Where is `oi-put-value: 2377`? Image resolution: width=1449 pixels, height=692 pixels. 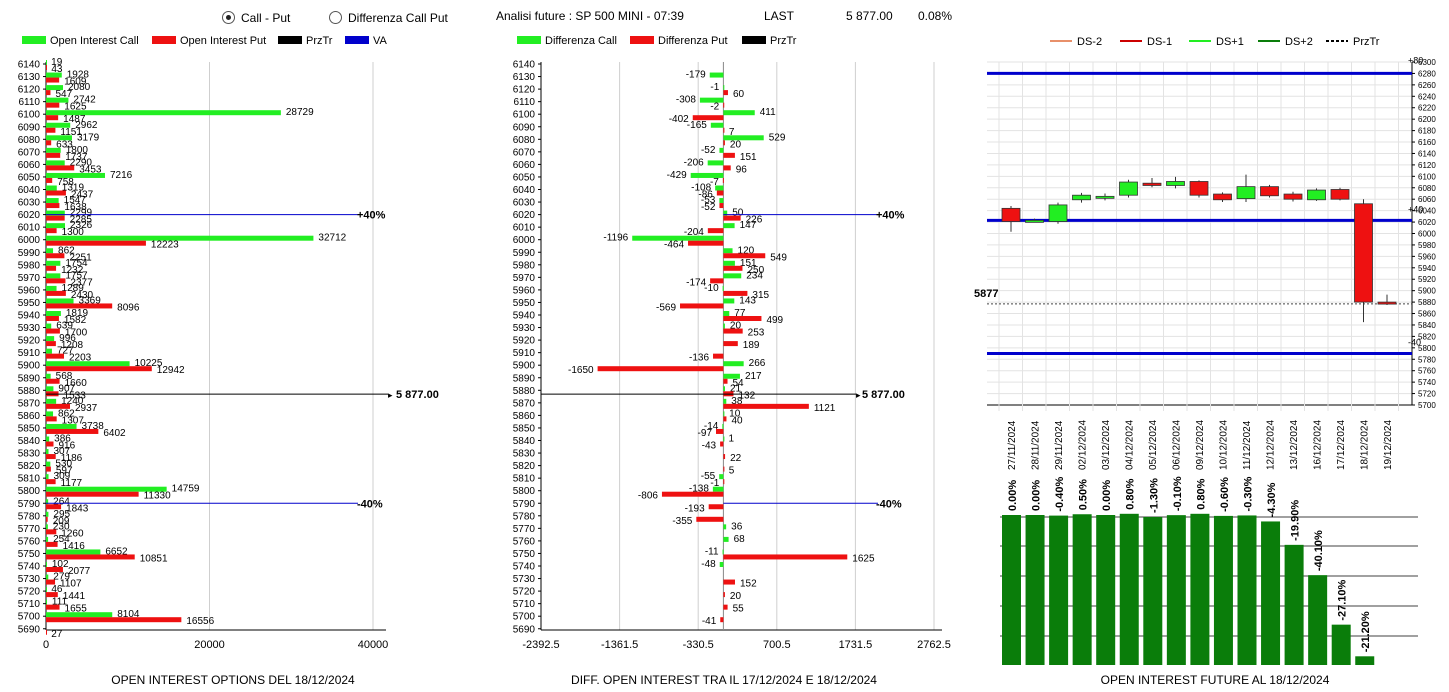
oi-put-value: 2377 is located at coordinates (81, 282).